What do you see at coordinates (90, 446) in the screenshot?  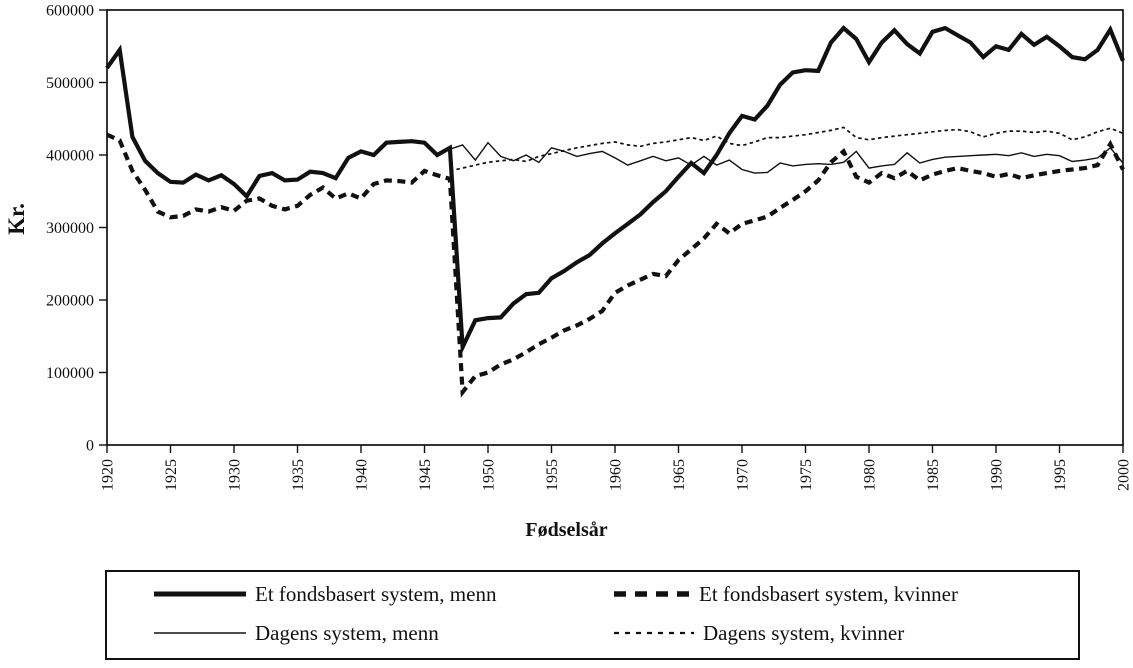 I see `y-tick-label: 0` at bounding box center [90, 446].